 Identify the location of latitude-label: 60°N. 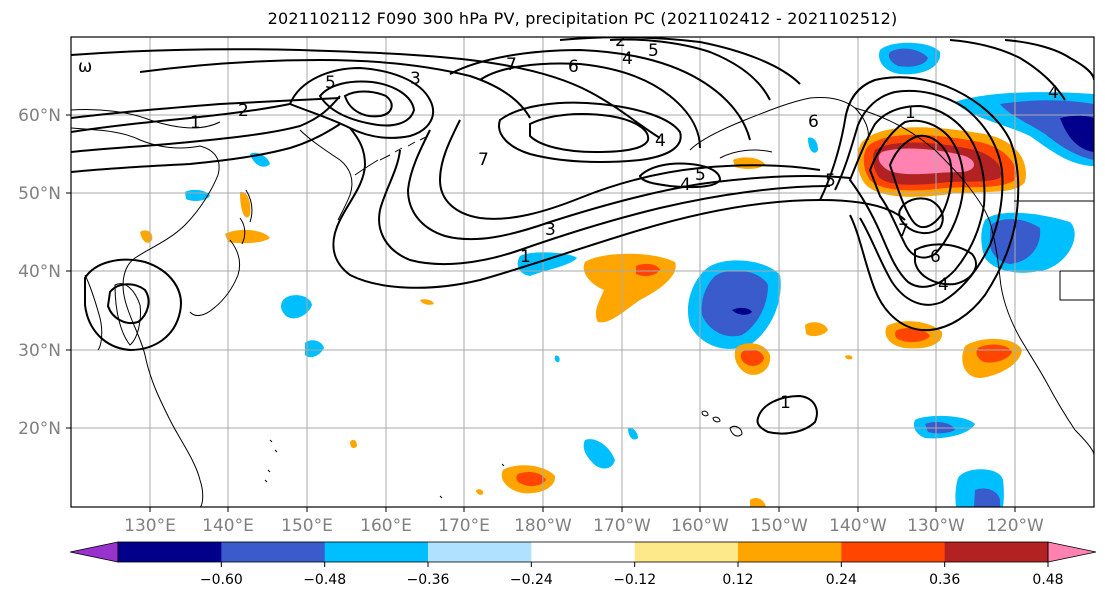
(39, 116).